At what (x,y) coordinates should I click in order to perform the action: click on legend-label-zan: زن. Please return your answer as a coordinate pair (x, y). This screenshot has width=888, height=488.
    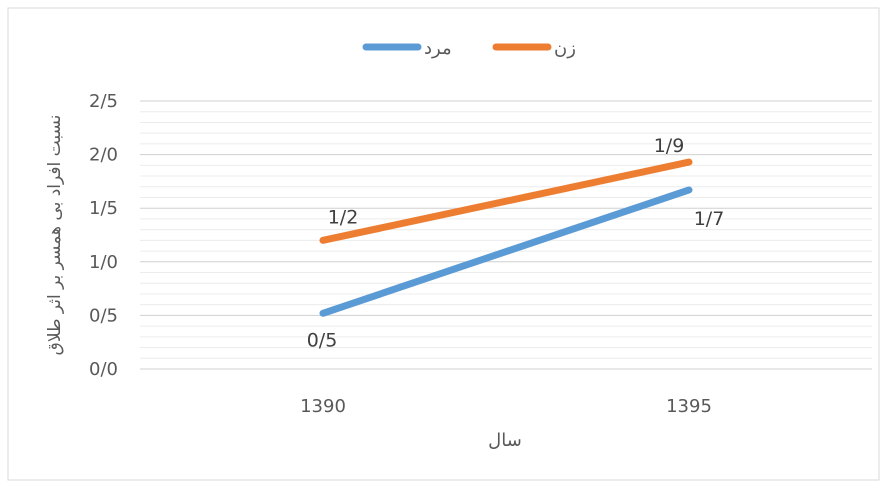
    Looking at the image, I should click on (565, 48).